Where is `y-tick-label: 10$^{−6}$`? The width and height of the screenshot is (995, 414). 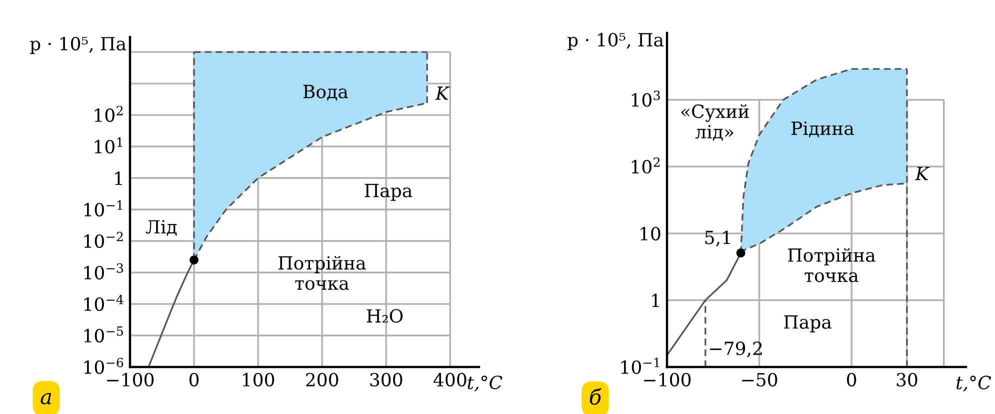
y-tick-label: 10$^{−6}$ is located at coordinates (104, 366).